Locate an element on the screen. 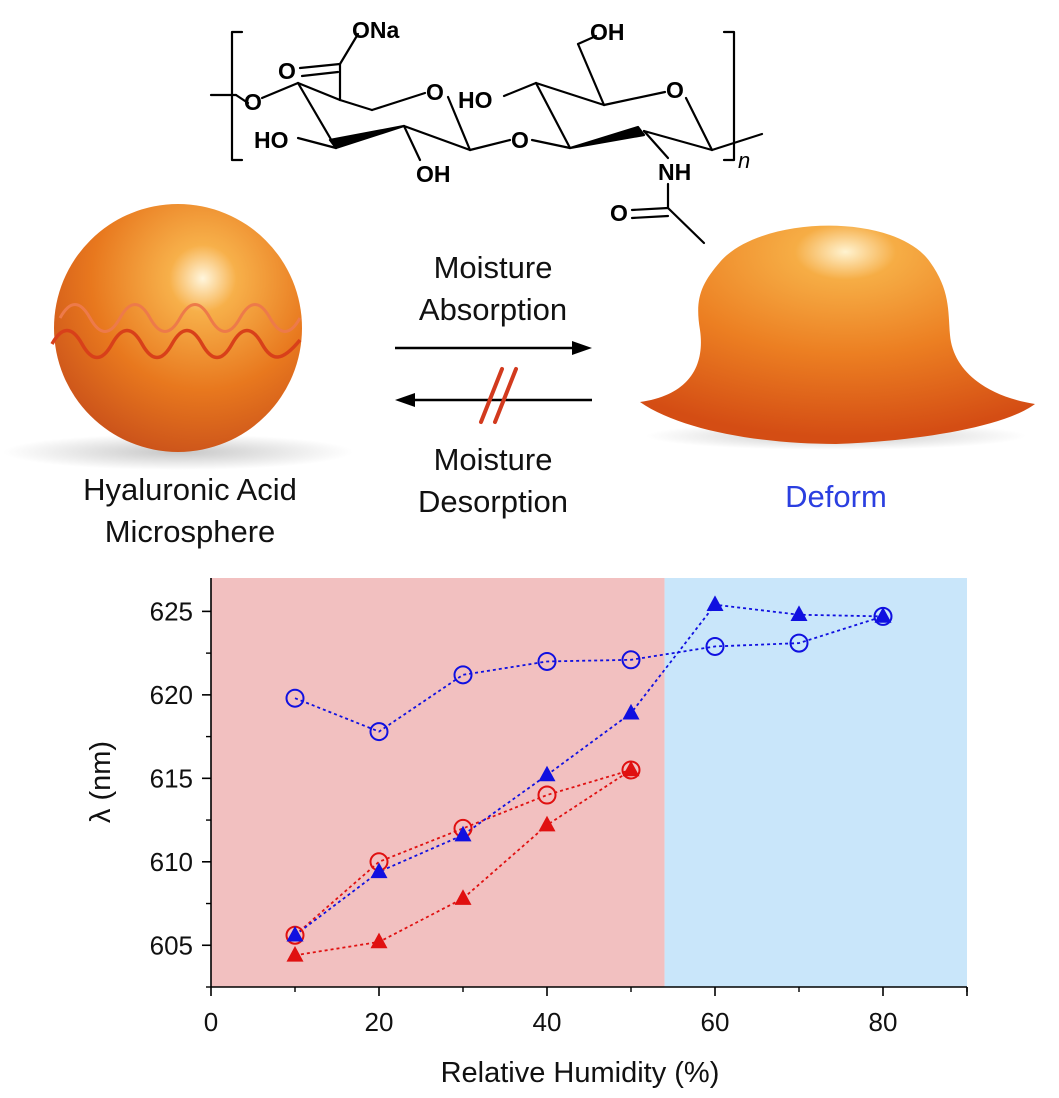 The height and width of the screenshot is (1098, 1059). atom-o-ring-1: O is located at coordinates (435, 92).